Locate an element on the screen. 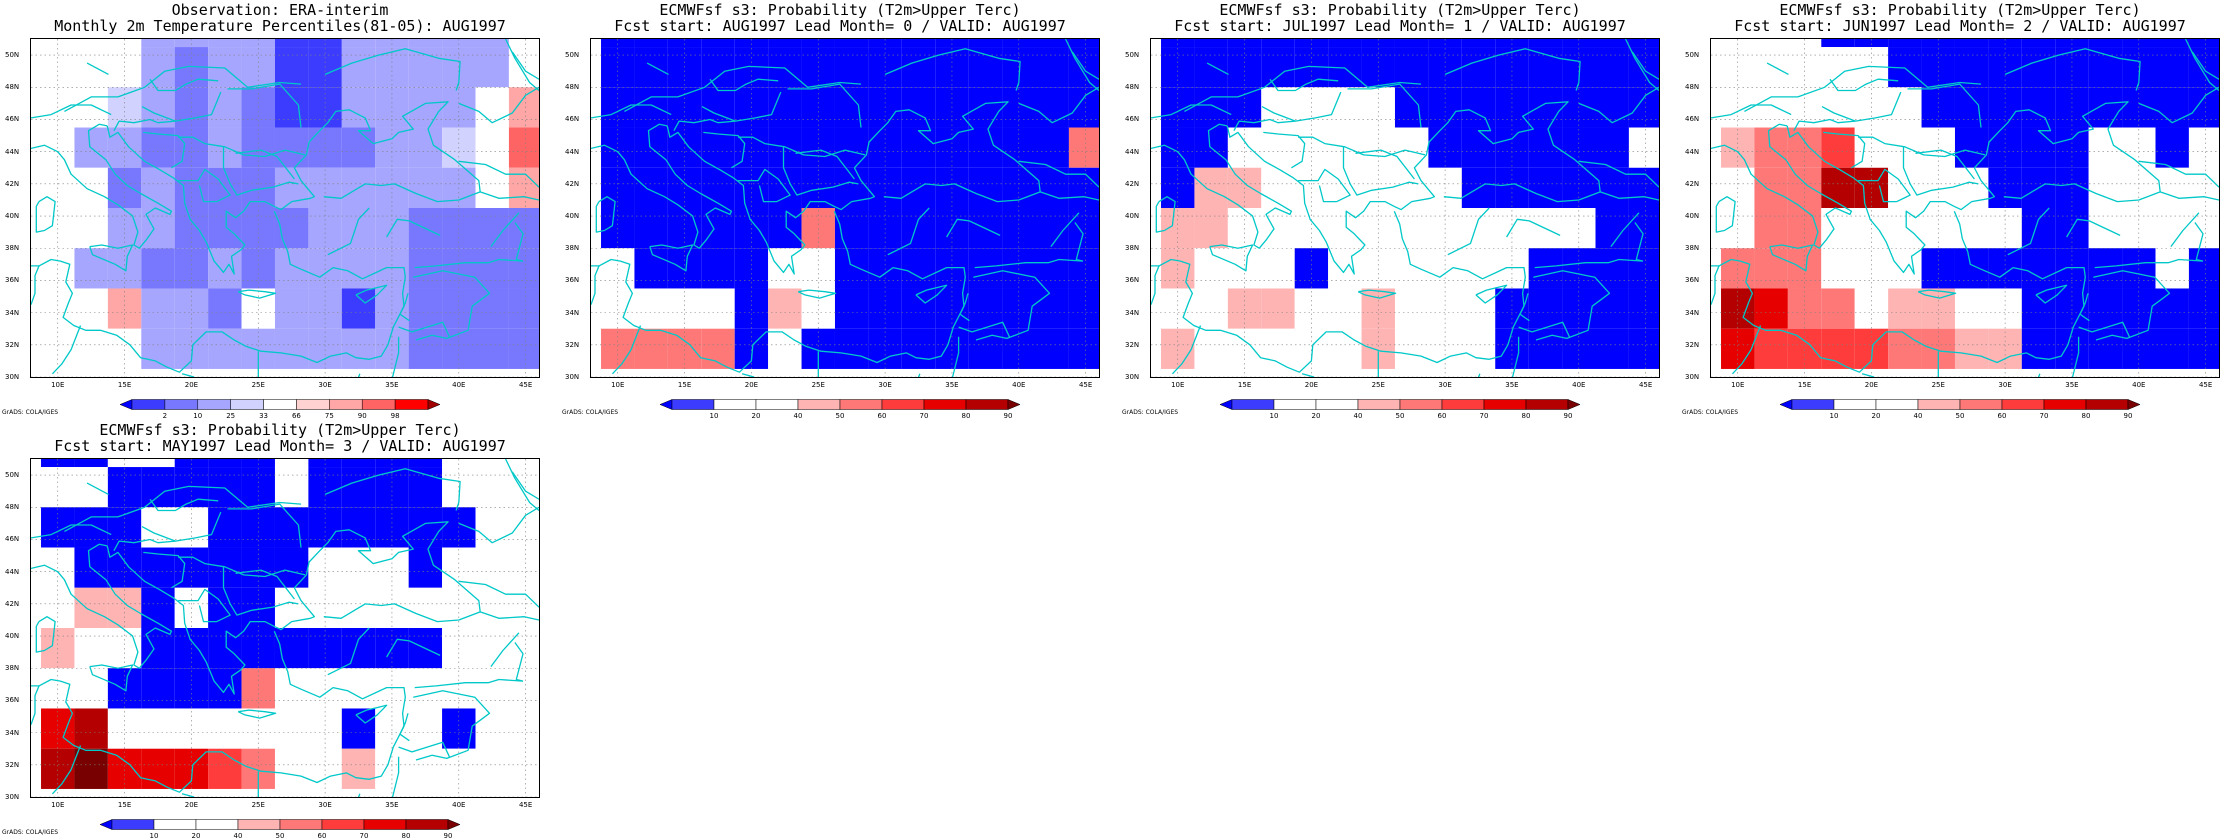  lon-label: 15E is located at coordinates (684, 385).